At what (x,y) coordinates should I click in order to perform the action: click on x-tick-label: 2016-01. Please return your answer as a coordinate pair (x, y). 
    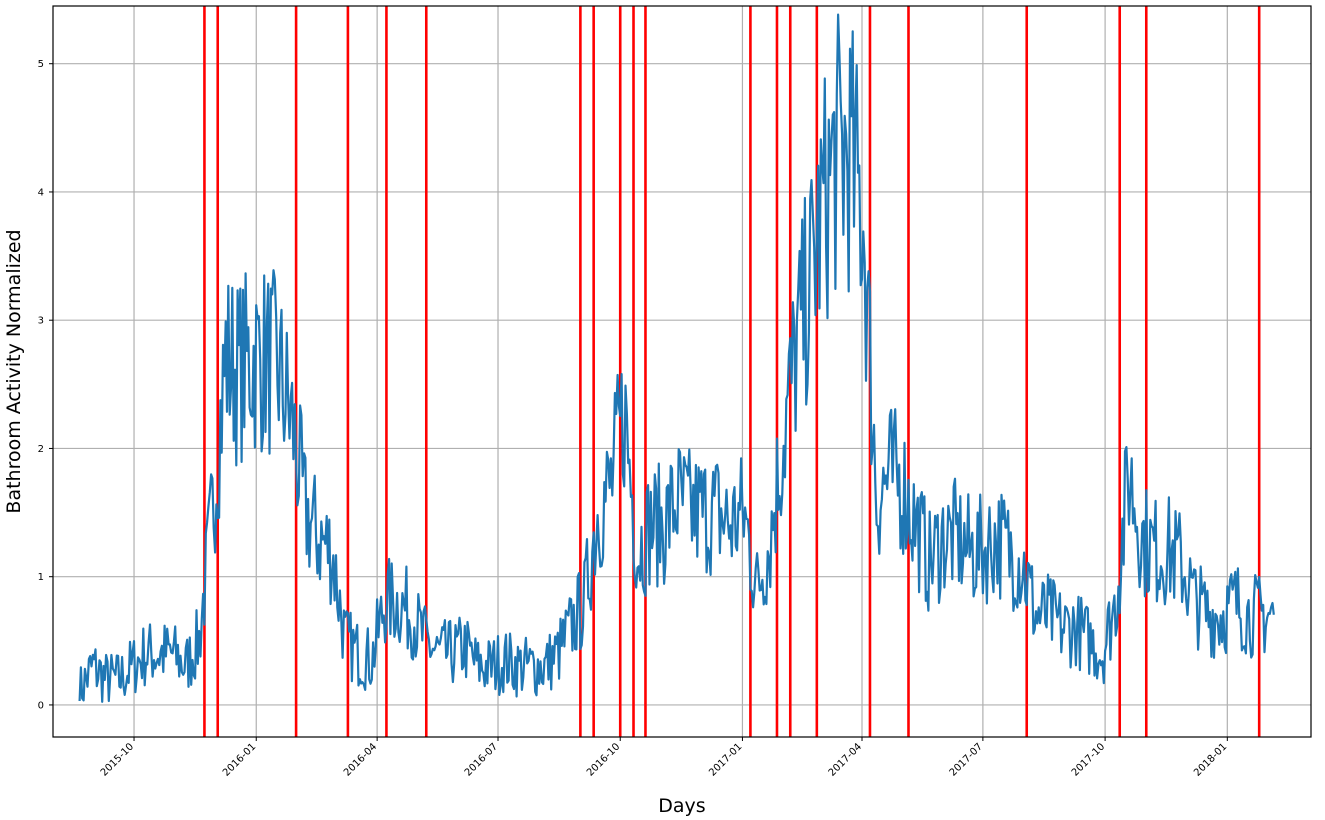
    Looking at the image, I should click on (239, 759).